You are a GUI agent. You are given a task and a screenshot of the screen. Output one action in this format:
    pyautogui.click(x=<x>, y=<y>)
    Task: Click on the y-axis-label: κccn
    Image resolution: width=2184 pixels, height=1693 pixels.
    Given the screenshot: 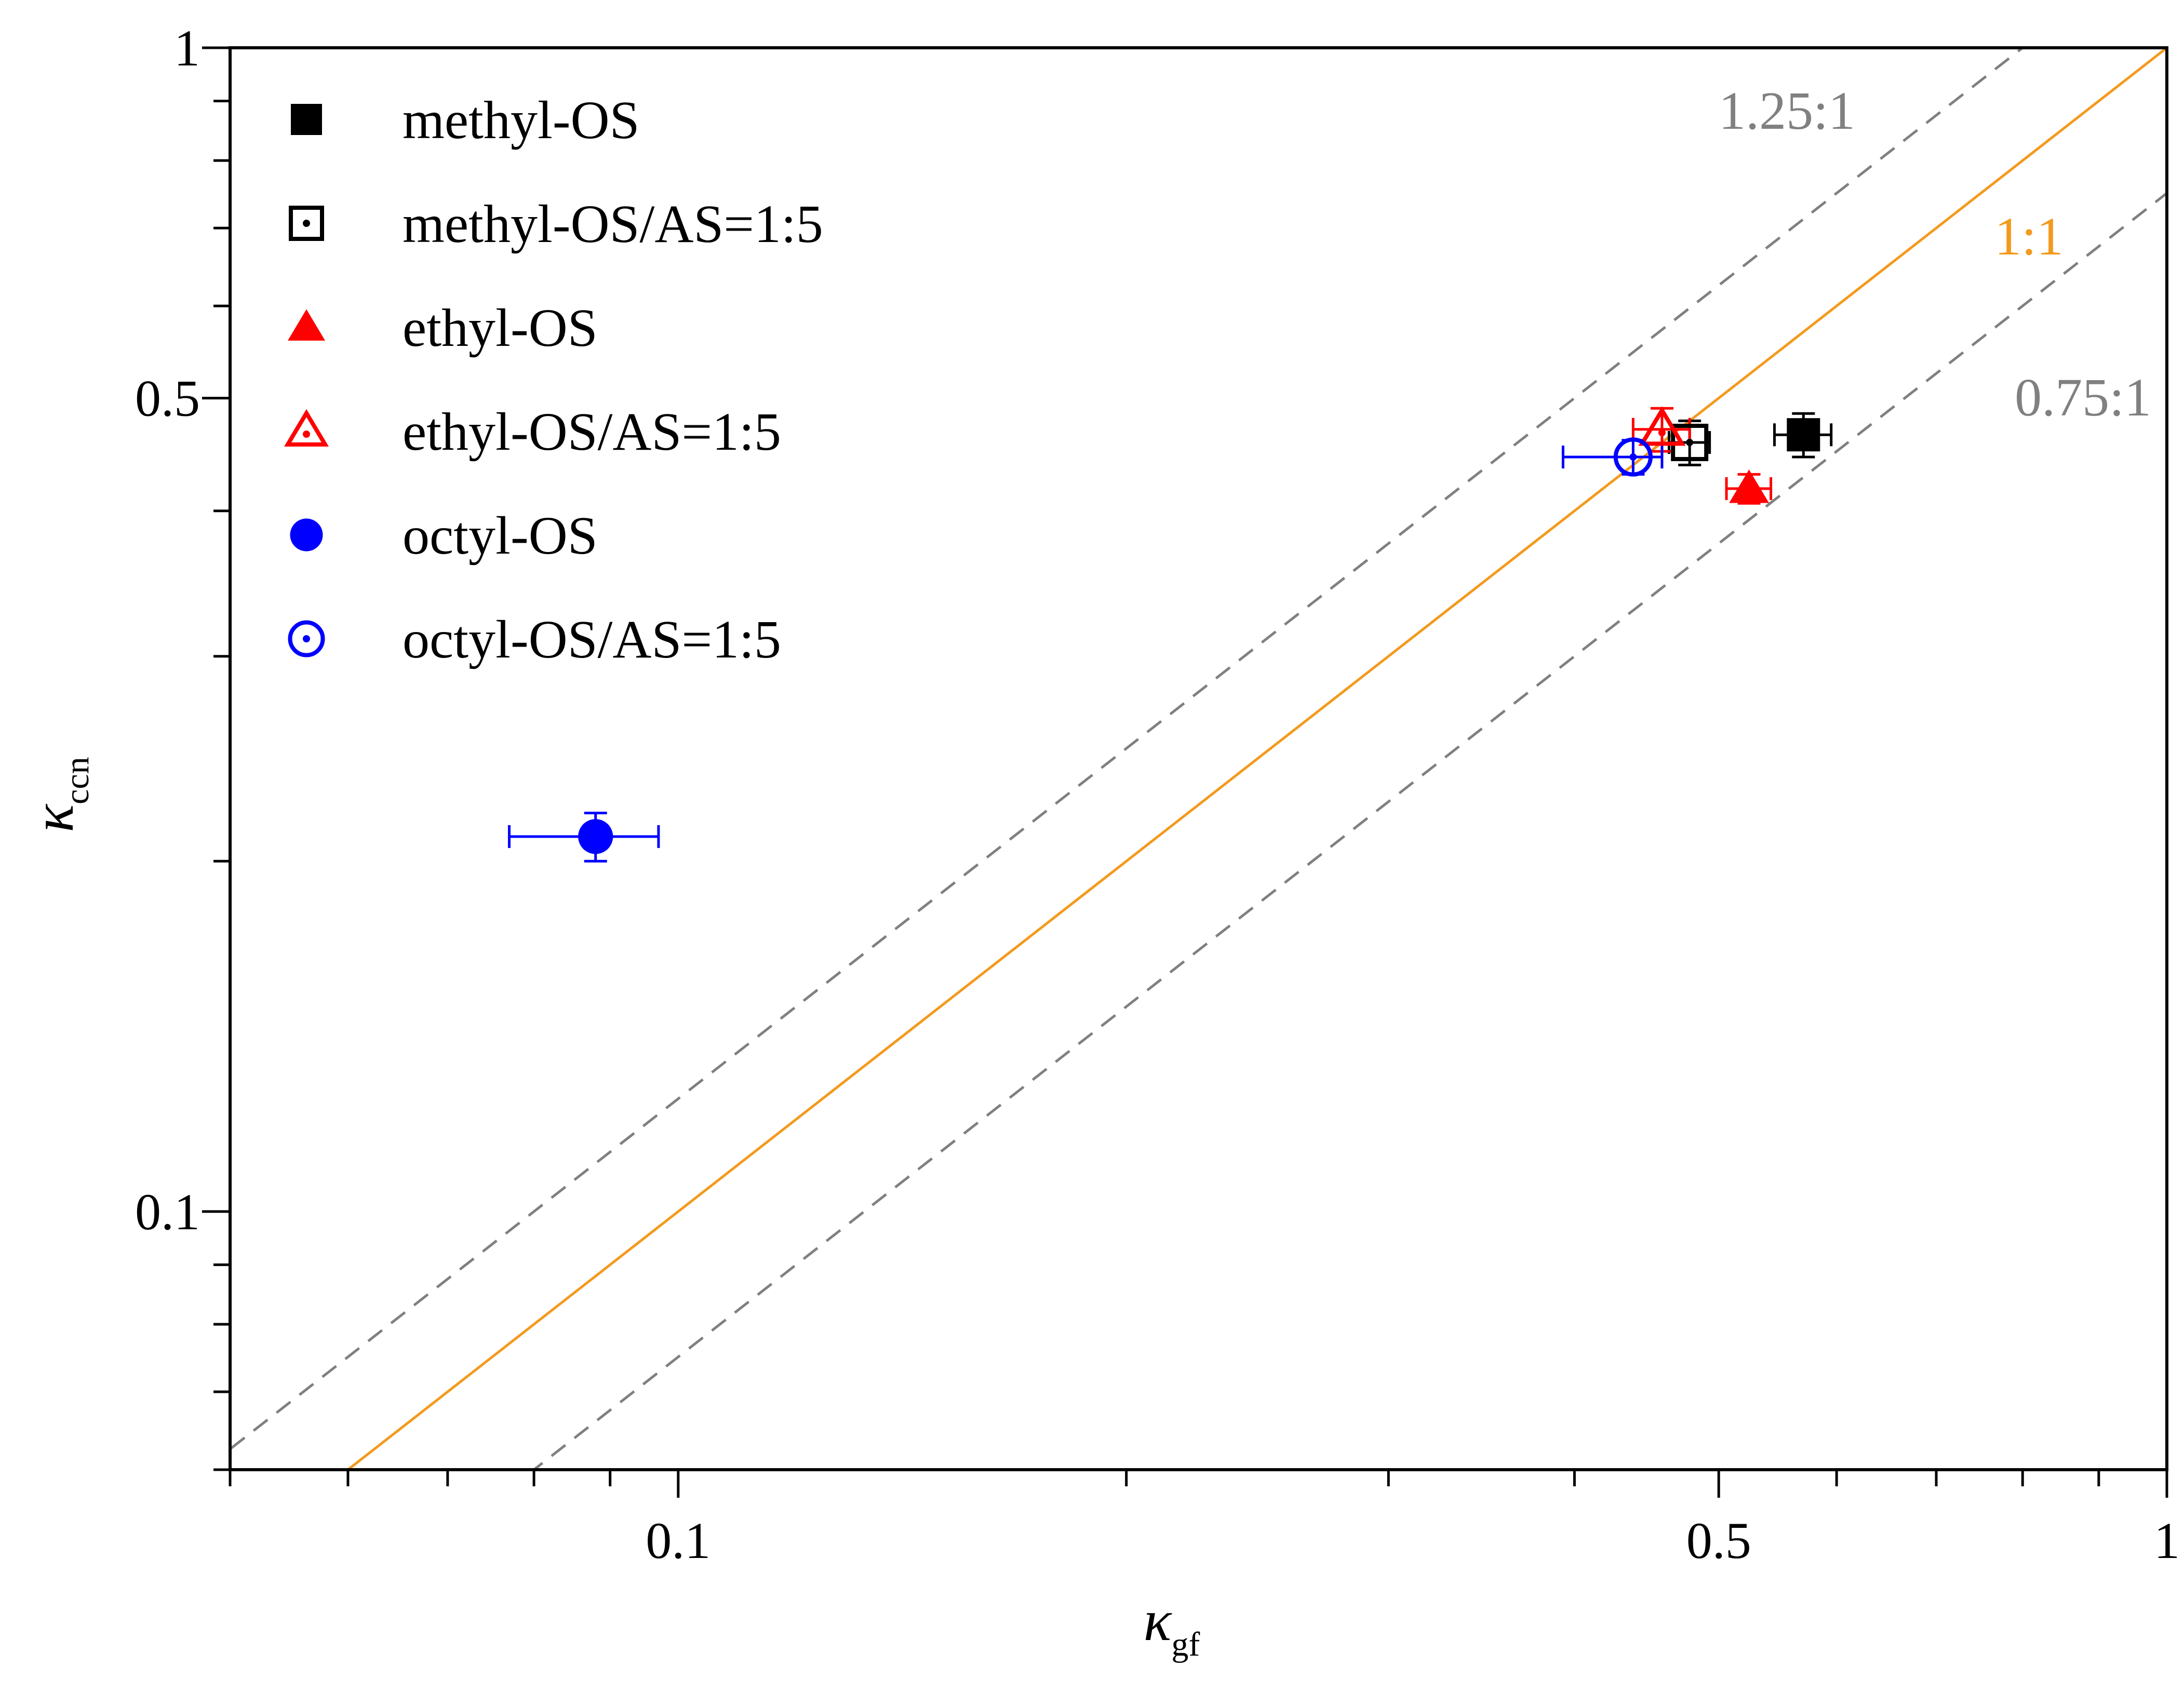 What is the action you would take?
    pyautogui.click(x=58, y=794)
    